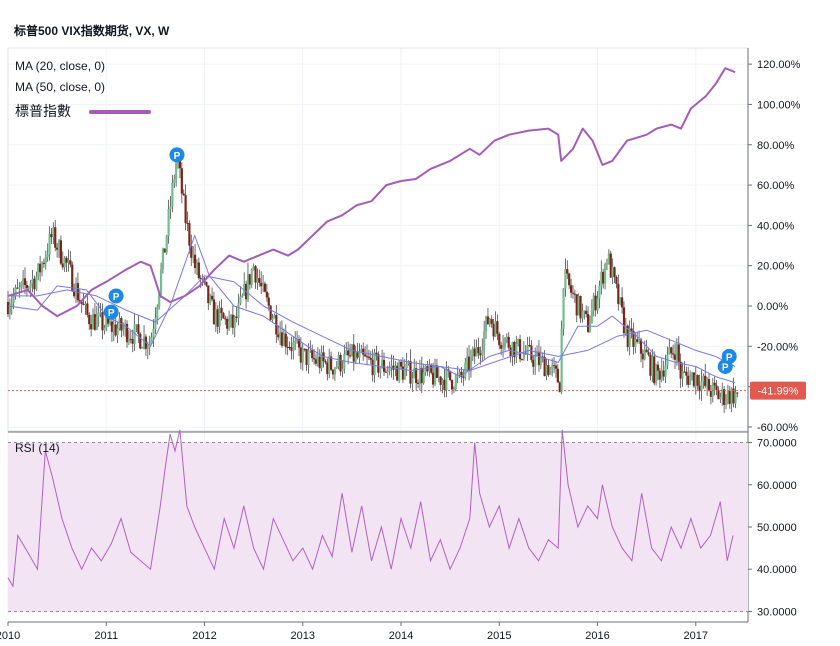 The height and width of the screenshot is (646, 840). I want to click on current-value-badge, so click(778, 390).